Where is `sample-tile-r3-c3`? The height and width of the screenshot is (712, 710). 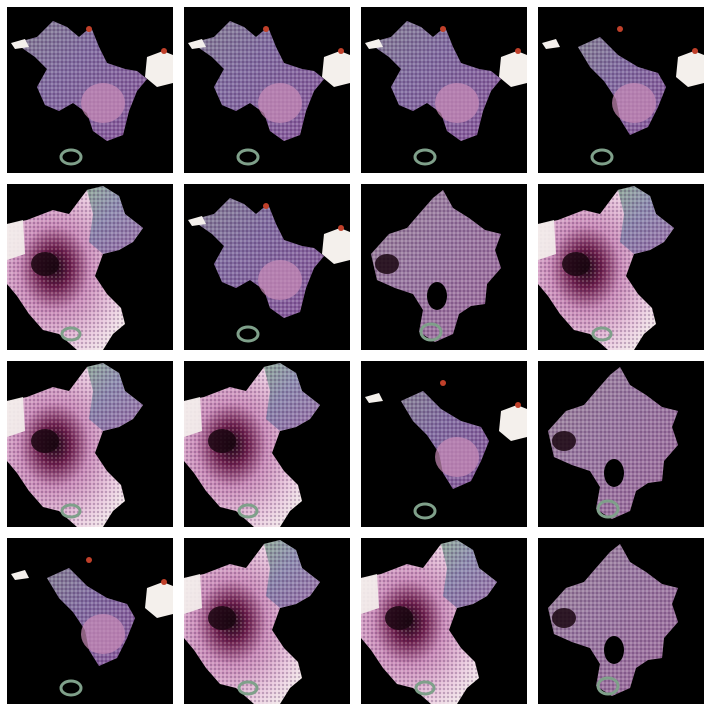
sample-tile-r3-c3 is located at coordinates (444, 444).